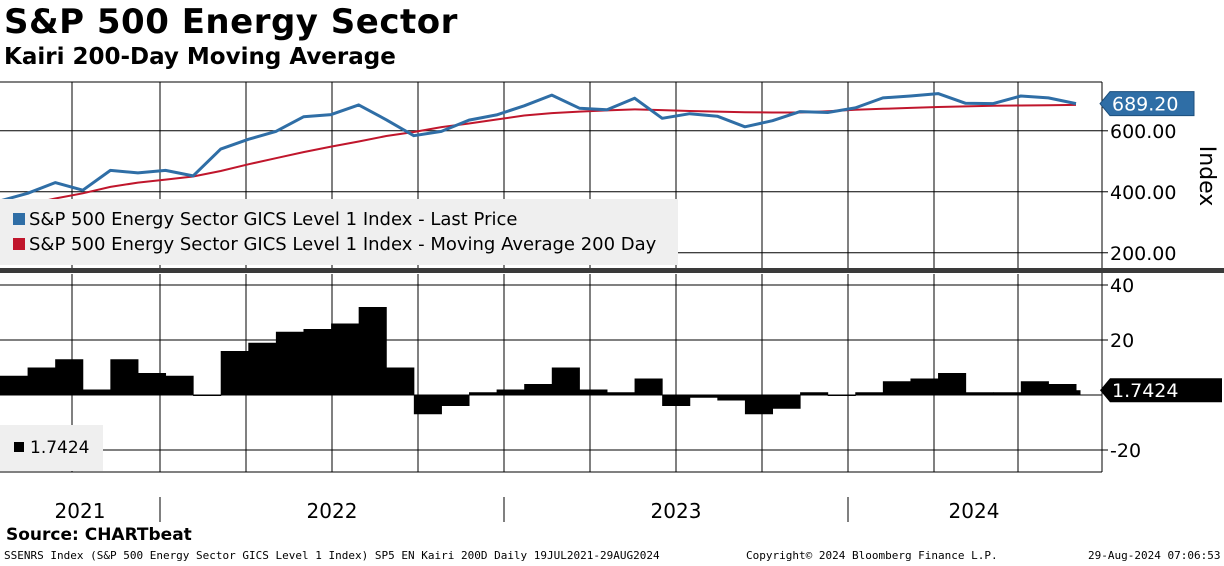 The height and width of the screenshot is (566, 1224). Describe the element at coordinates (332, 511) in the screenshot. I see `year-label-2022: 2022` at that location.